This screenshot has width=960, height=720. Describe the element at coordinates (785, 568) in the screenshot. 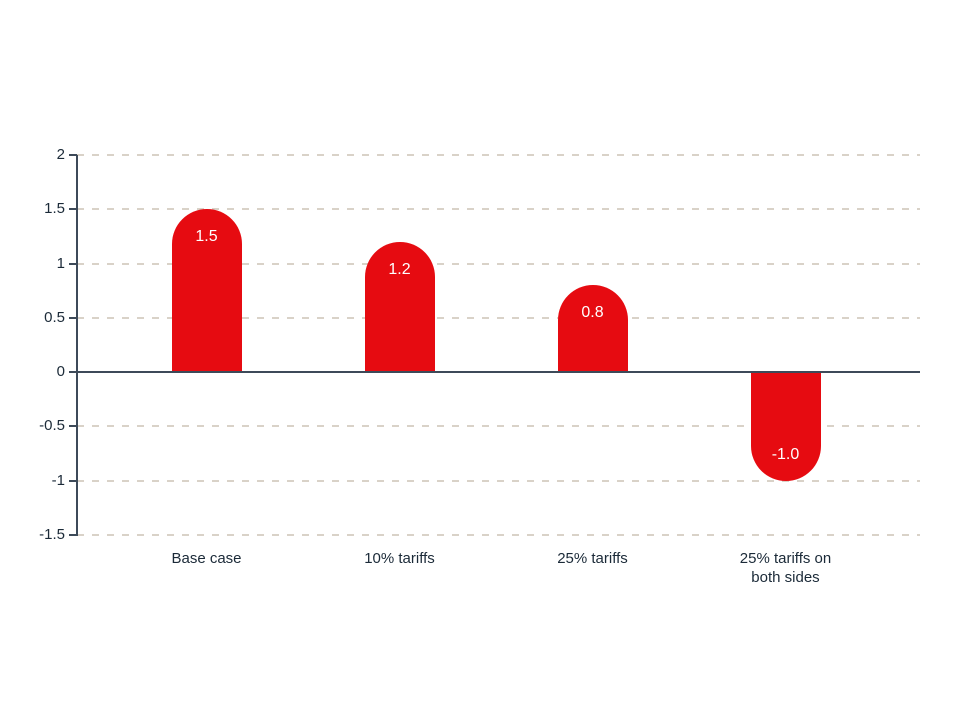

I see `x-axis-category-label: 25% tariffs on both sides` at that location.